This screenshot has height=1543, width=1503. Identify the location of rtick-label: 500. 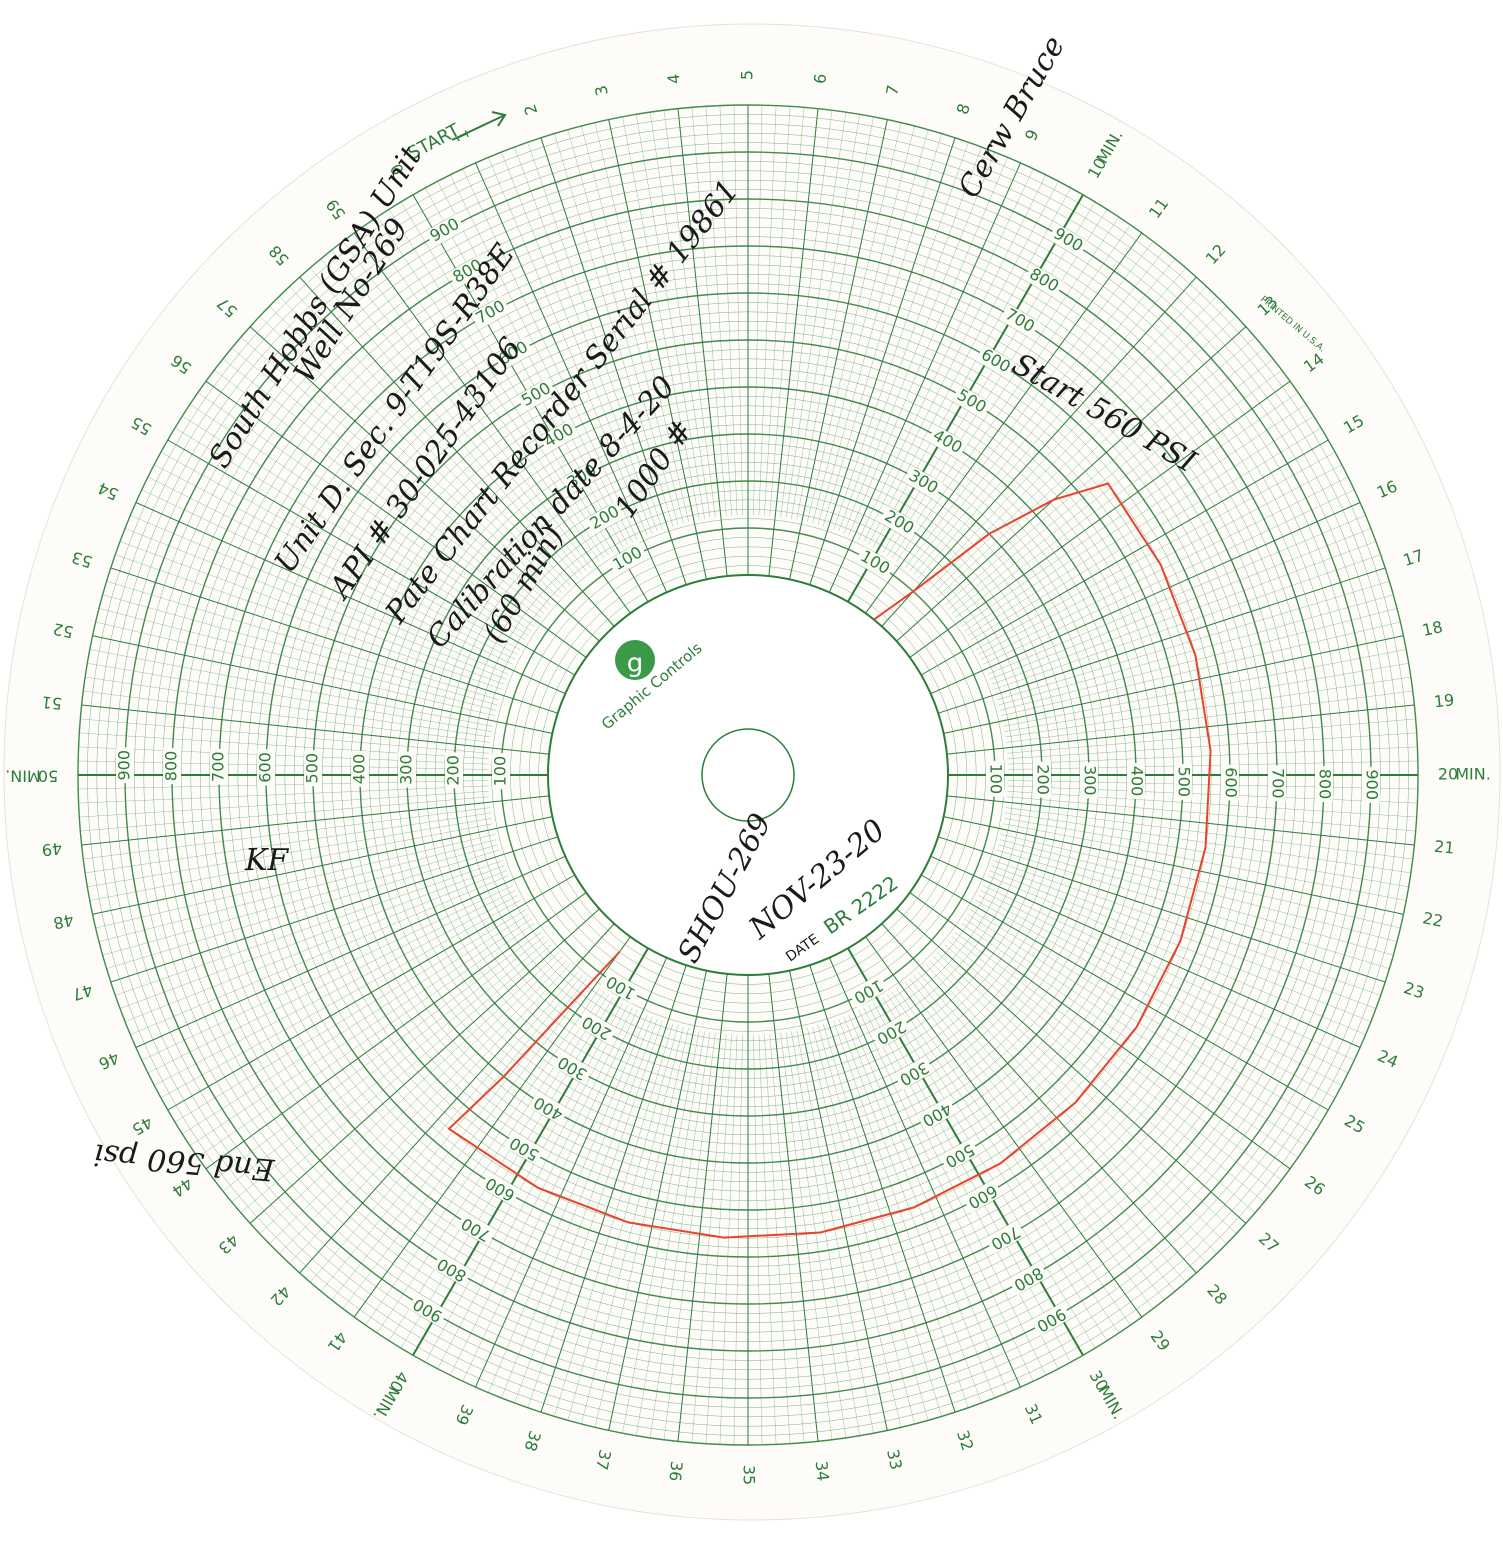
(312, 768).